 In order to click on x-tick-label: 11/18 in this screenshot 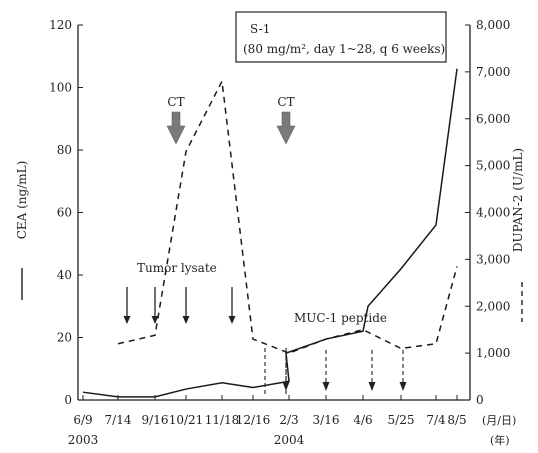, I will do `click(222, 420)`.